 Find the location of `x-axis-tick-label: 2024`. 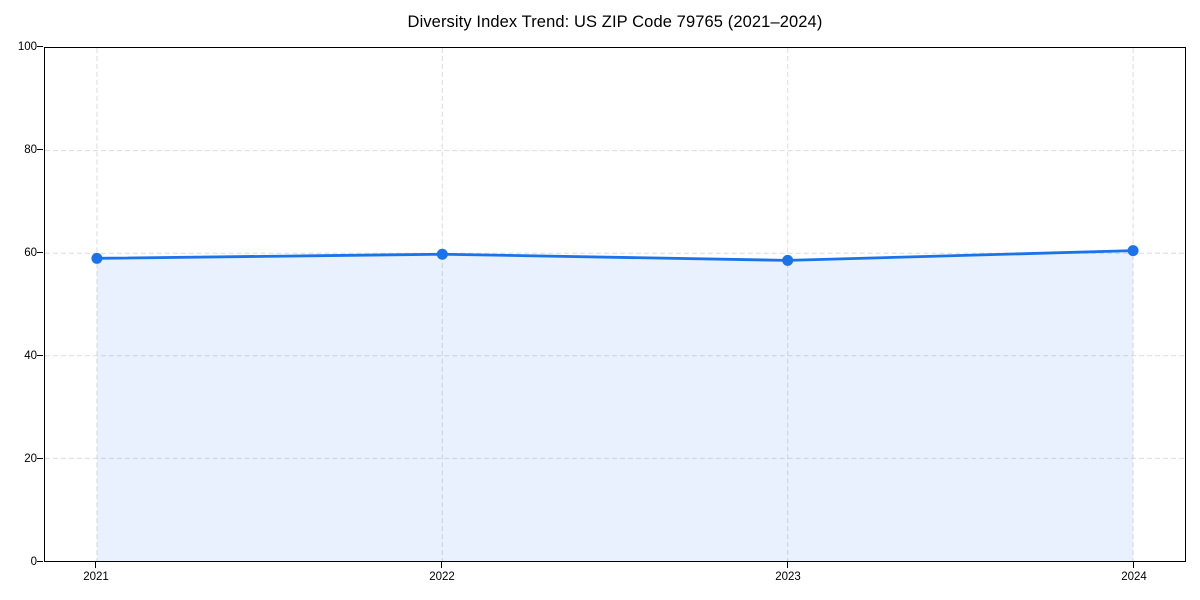

x-axis-tick-label: 2024 is located at coordinates (1134, 577).